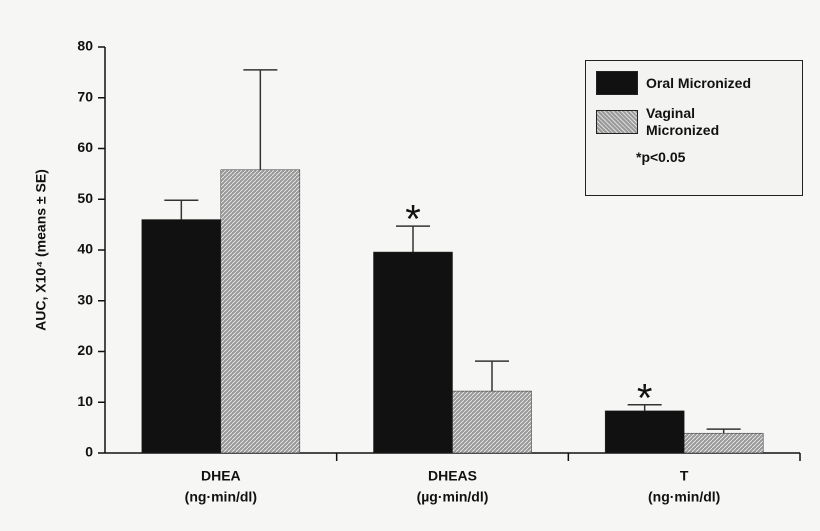 The height and width of the screenshot is (531, 820). What do you see at coordinates (683, 121) in the screenshot?
I see `legend-label: Vaginal Micronized` at bounding box center [683, 121].